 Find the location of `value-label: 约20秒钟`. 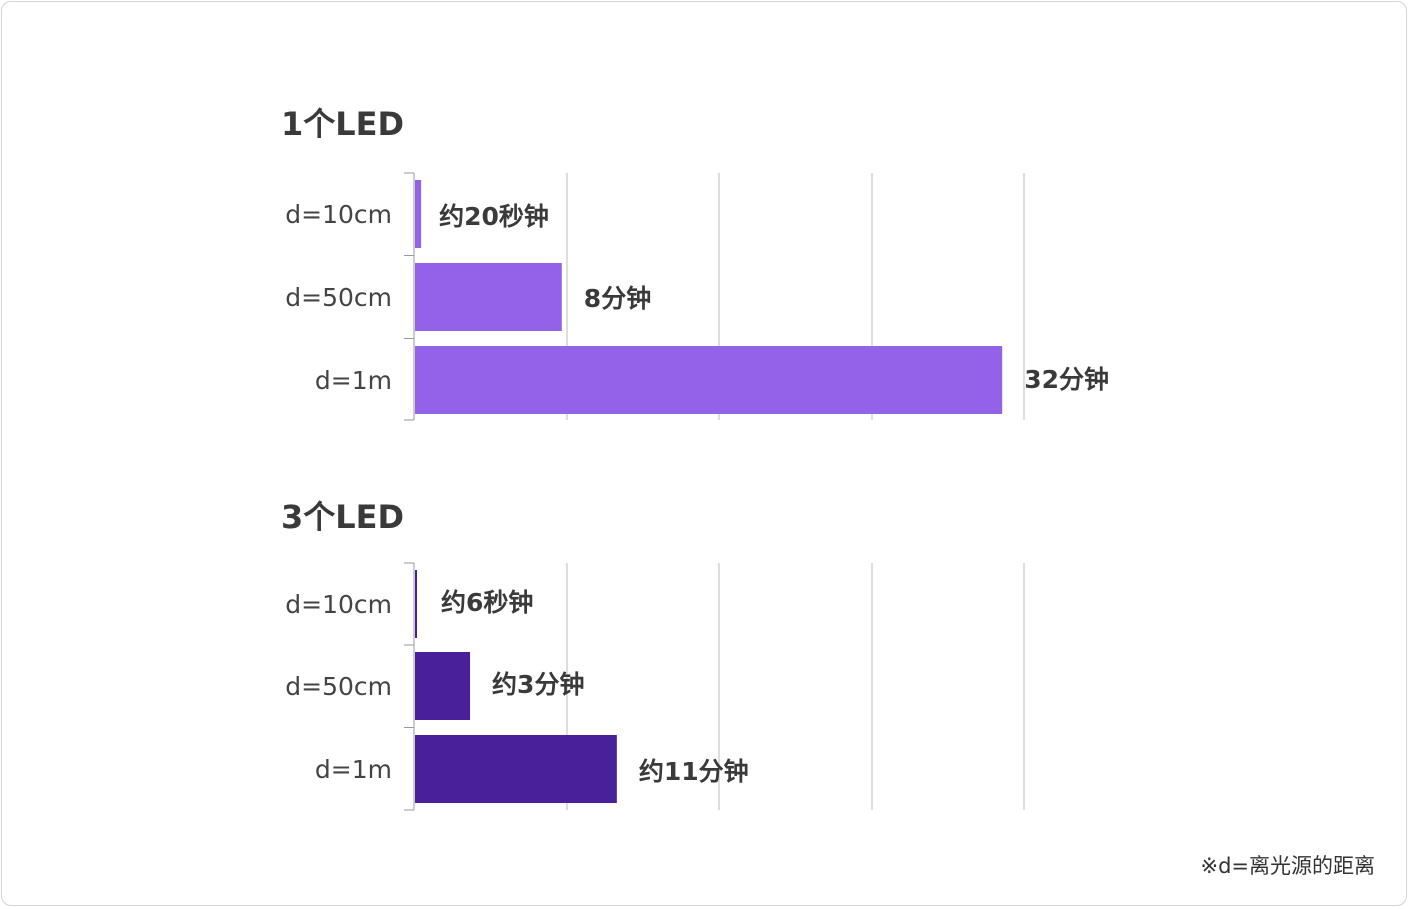

value-label: 约20秒钟 is located at coordinates (494, 216).